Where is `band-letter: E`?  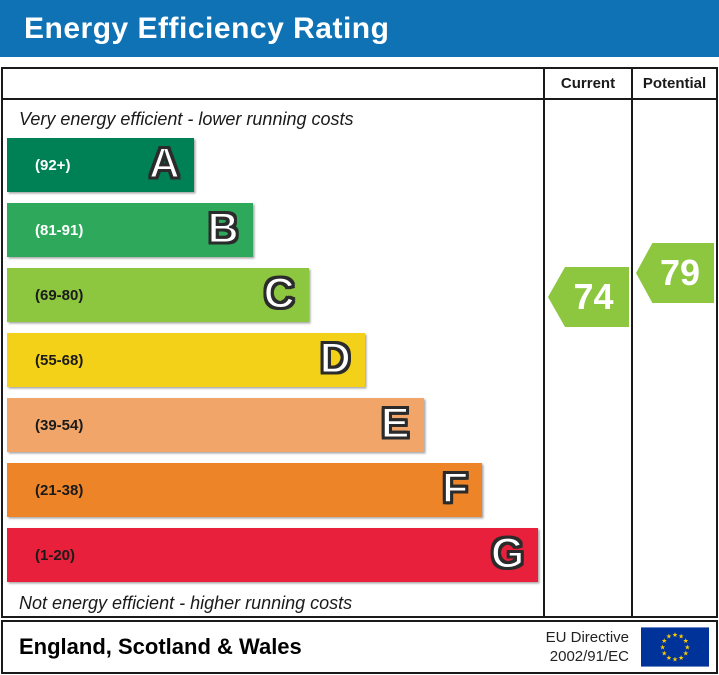 band-letter: E is located at coordinates (395, 423).